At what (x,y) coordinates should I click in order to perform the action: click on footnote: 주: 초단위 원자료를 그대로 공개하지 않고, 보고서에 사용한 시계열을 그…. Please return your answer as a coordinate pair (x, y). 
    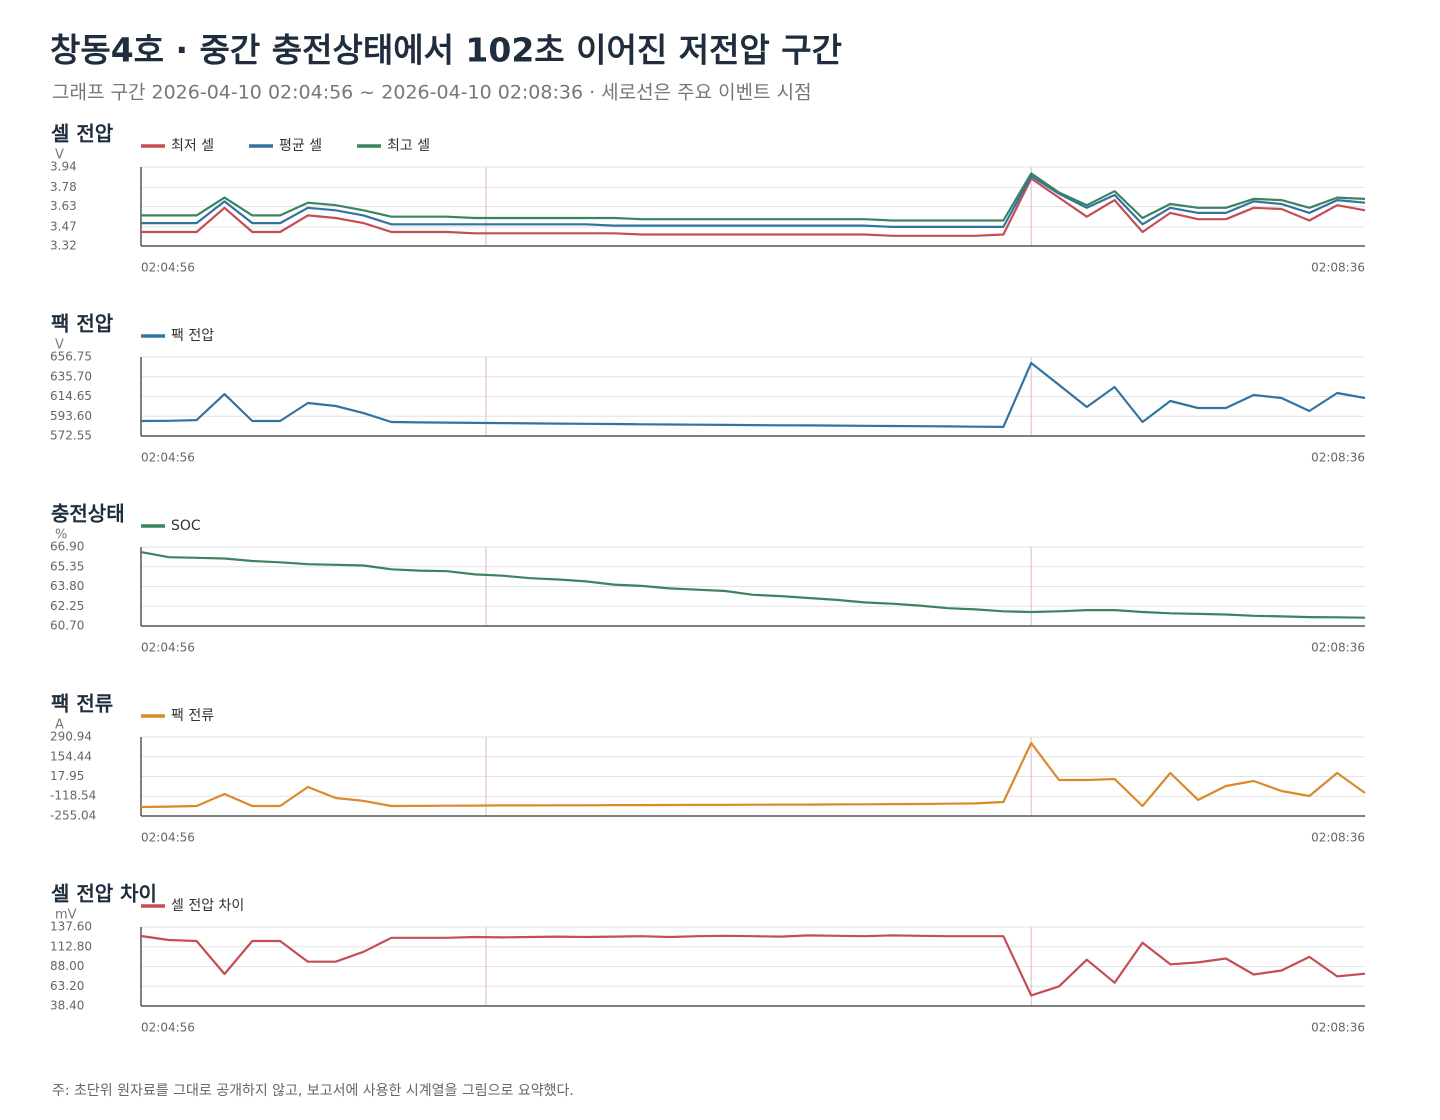
    Looking at the image, I should click on (313, 1091).